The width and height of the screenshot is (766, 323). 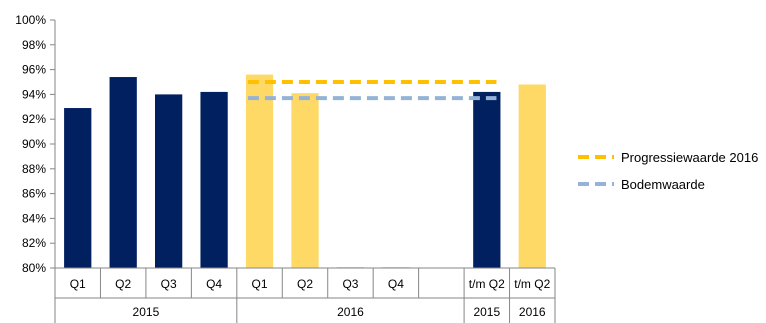 What do you see at coordinates (34, 70) in the screenshot?
I see `y-tick-label: 96%` at bounding box center [34, 70].